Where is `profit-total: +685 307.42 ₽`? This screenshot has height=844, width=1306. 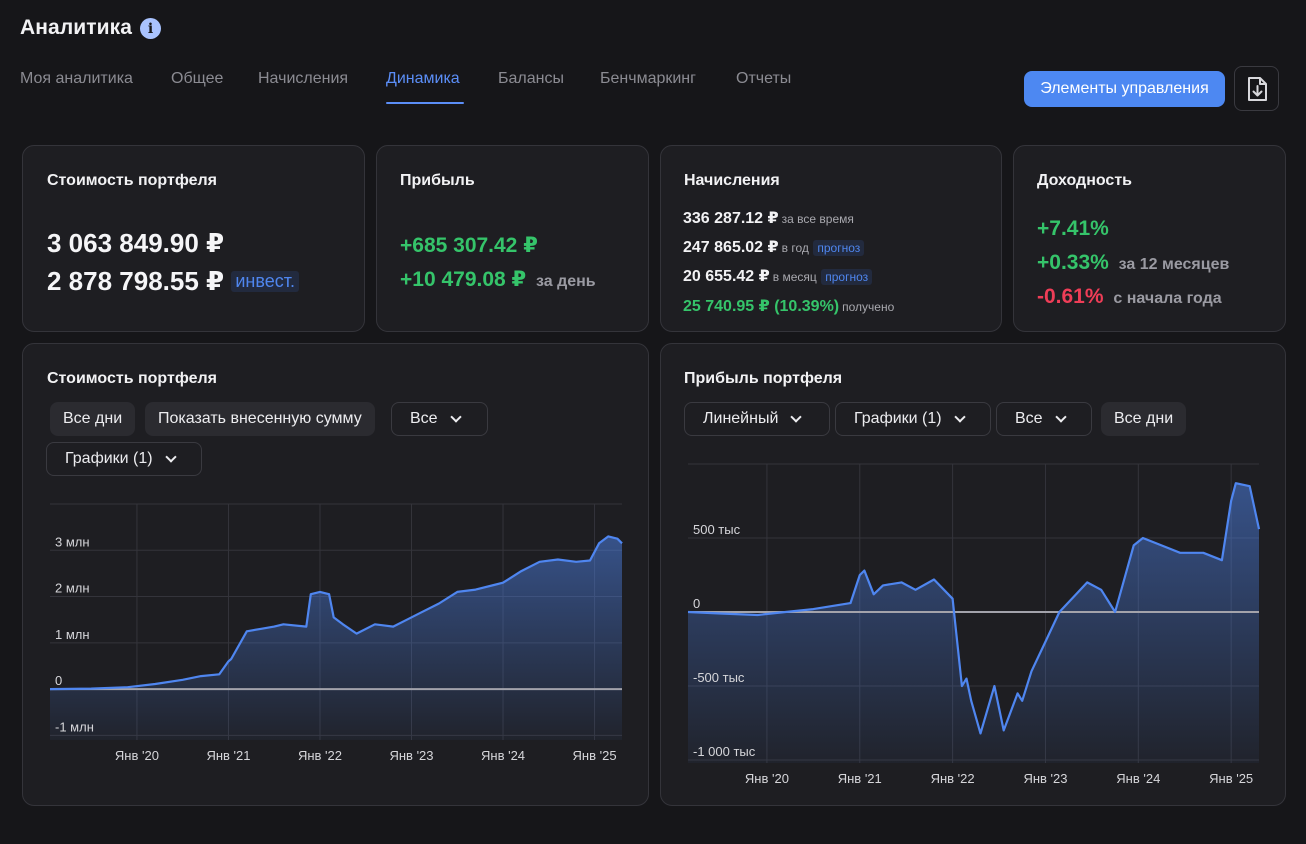 profit-total: +685 307.42 ₽ is located at coordinates (469, 245).